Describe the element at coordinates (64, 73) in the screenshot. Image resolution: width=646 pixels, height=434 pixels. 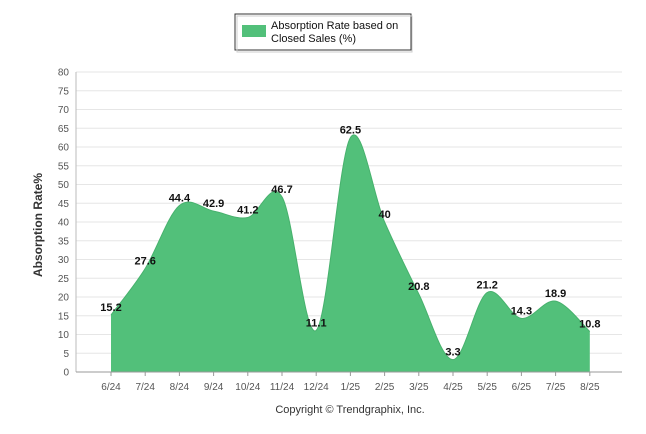
I see `y-tick-80: 80` at that location.